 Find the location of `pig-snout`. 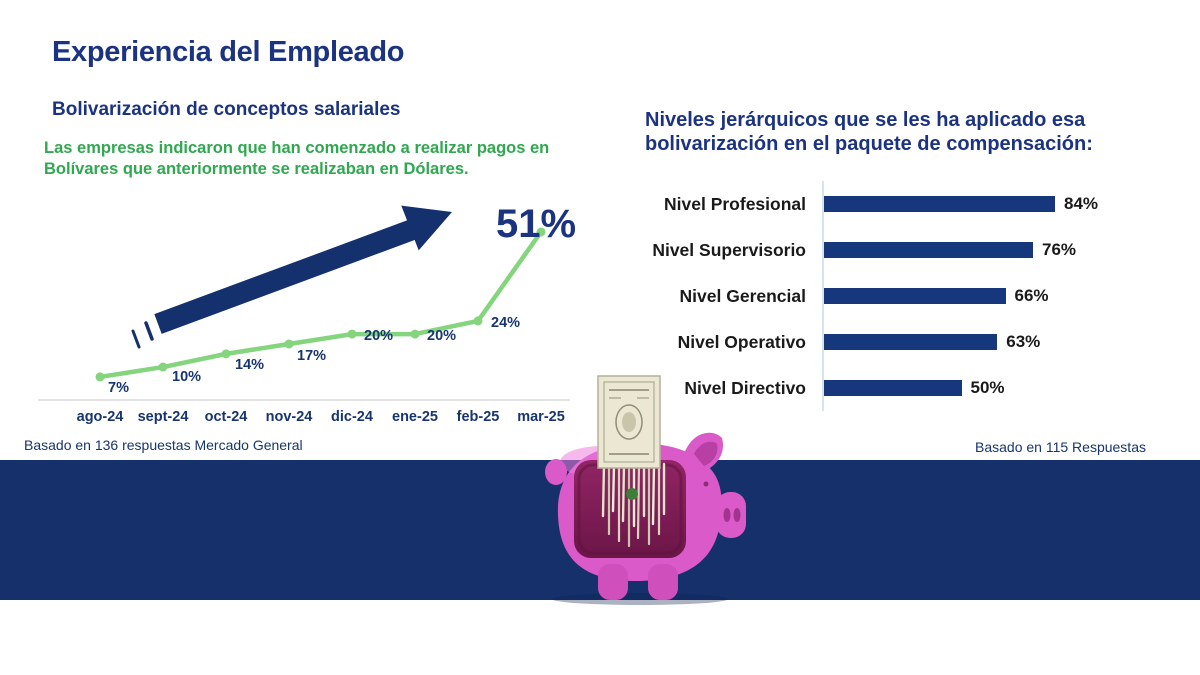

pig-snout is located at coordinates (731, 515).